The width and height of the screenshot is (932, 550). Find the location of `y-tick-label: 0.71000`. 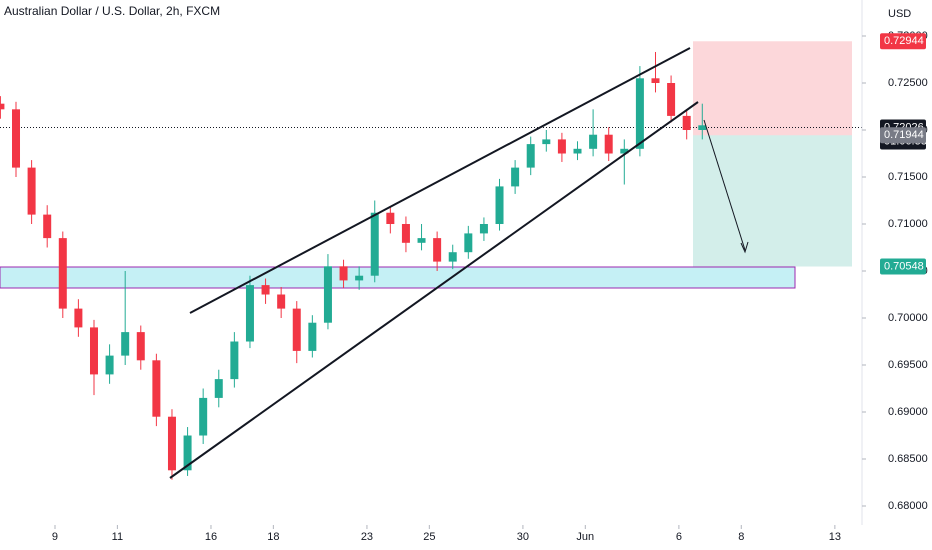

y-tick-label: 0.71000 is located at coordinates (908, 224).